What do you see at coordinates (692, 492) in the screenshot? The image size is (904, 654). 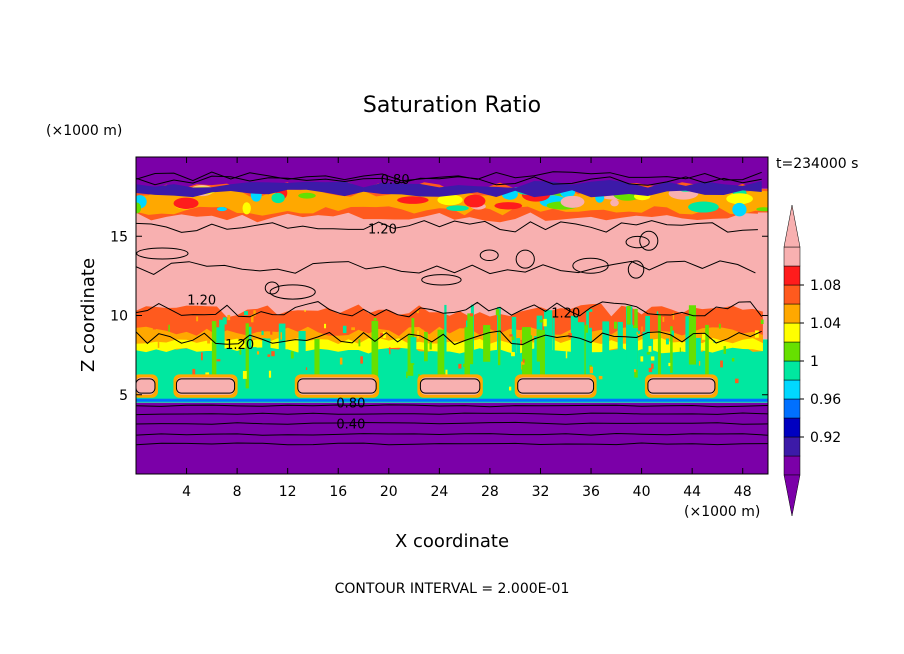 I see `x-tick-label: 44` at bounding box center [692, 492].